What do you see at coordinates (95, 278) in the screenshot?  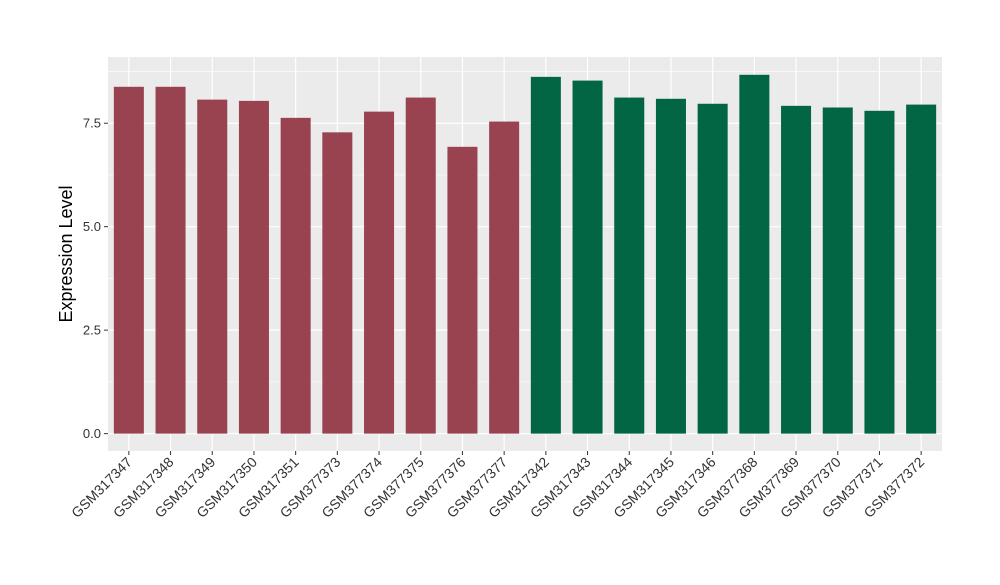 I see `y-axis: 0.0 2.5 5.0 7.5` at bounding box center [95, 278].